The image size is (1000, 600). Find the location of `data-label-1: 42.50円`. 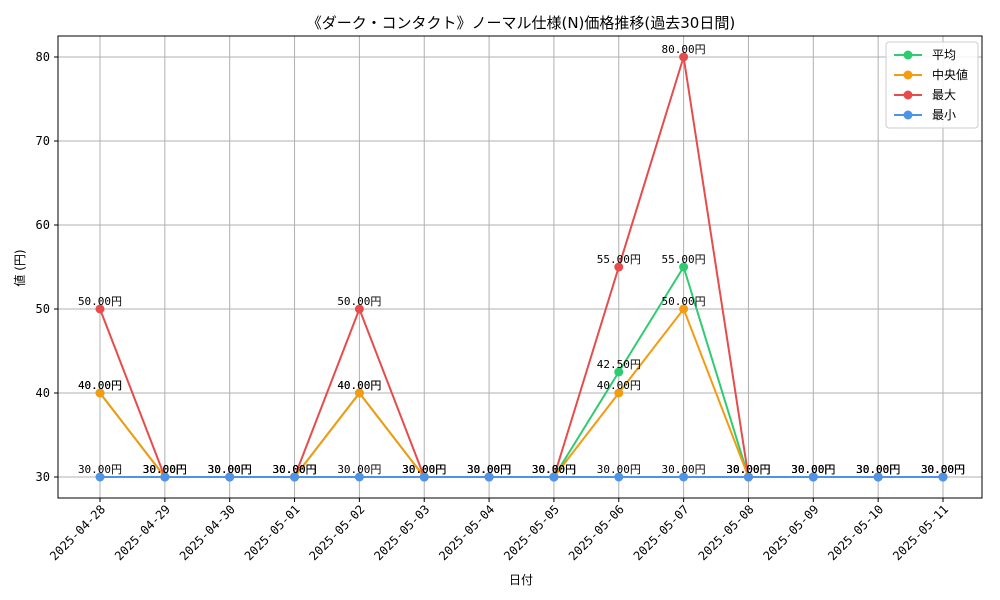

data-label-1: 42.50円 is located at coordinates (619, 364).